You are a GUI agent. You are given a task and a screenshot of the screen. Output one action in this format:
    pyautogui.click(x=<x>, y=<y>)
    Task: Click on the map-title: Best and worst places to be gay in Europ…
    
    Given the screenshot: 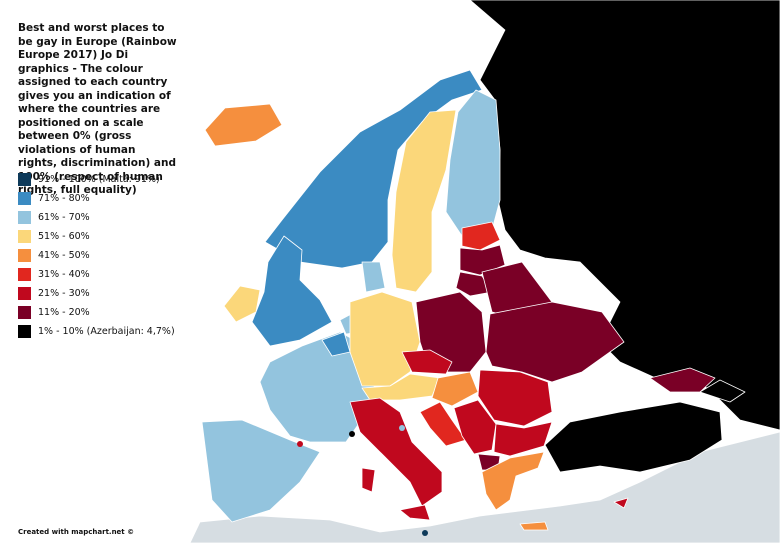 What is the action you would take?
    pyautogui.click(x=97, y=109)
    